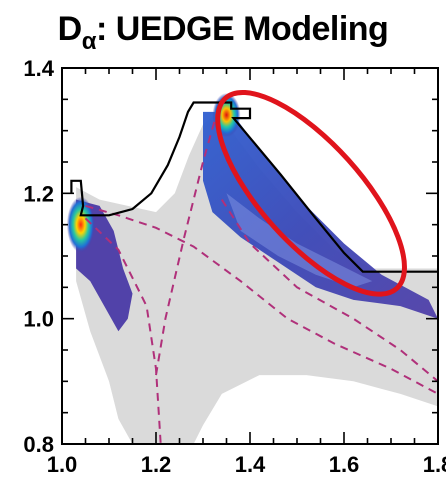 The width and height of the screenshot is (446, 480). What do you see at coordinates (70, 29) in the screenshot?
I see `chart-title-main: D` at bounding box center [70, 29].